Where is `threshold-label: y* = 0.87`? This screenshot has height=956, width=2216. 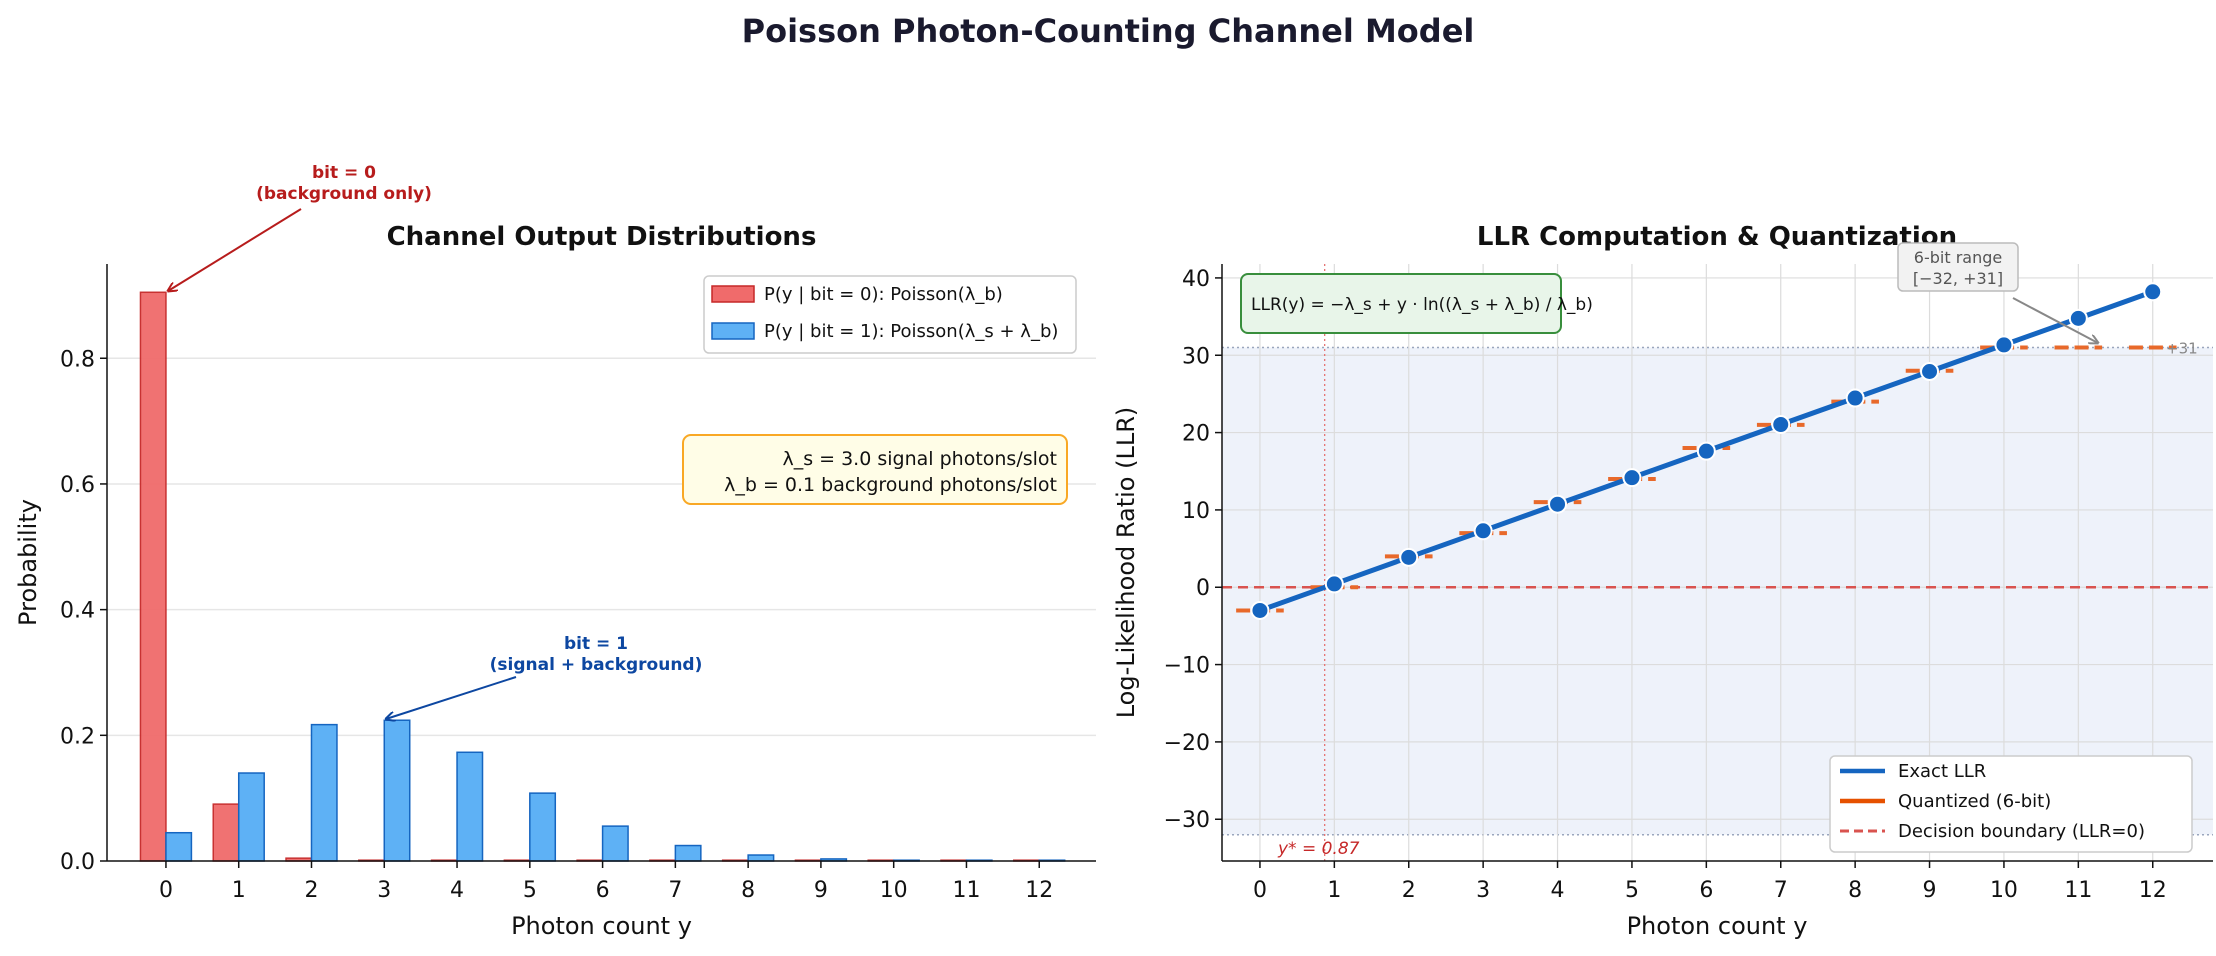 threshold-label: y* = 0.87 is located at coordinates (1318, 849).